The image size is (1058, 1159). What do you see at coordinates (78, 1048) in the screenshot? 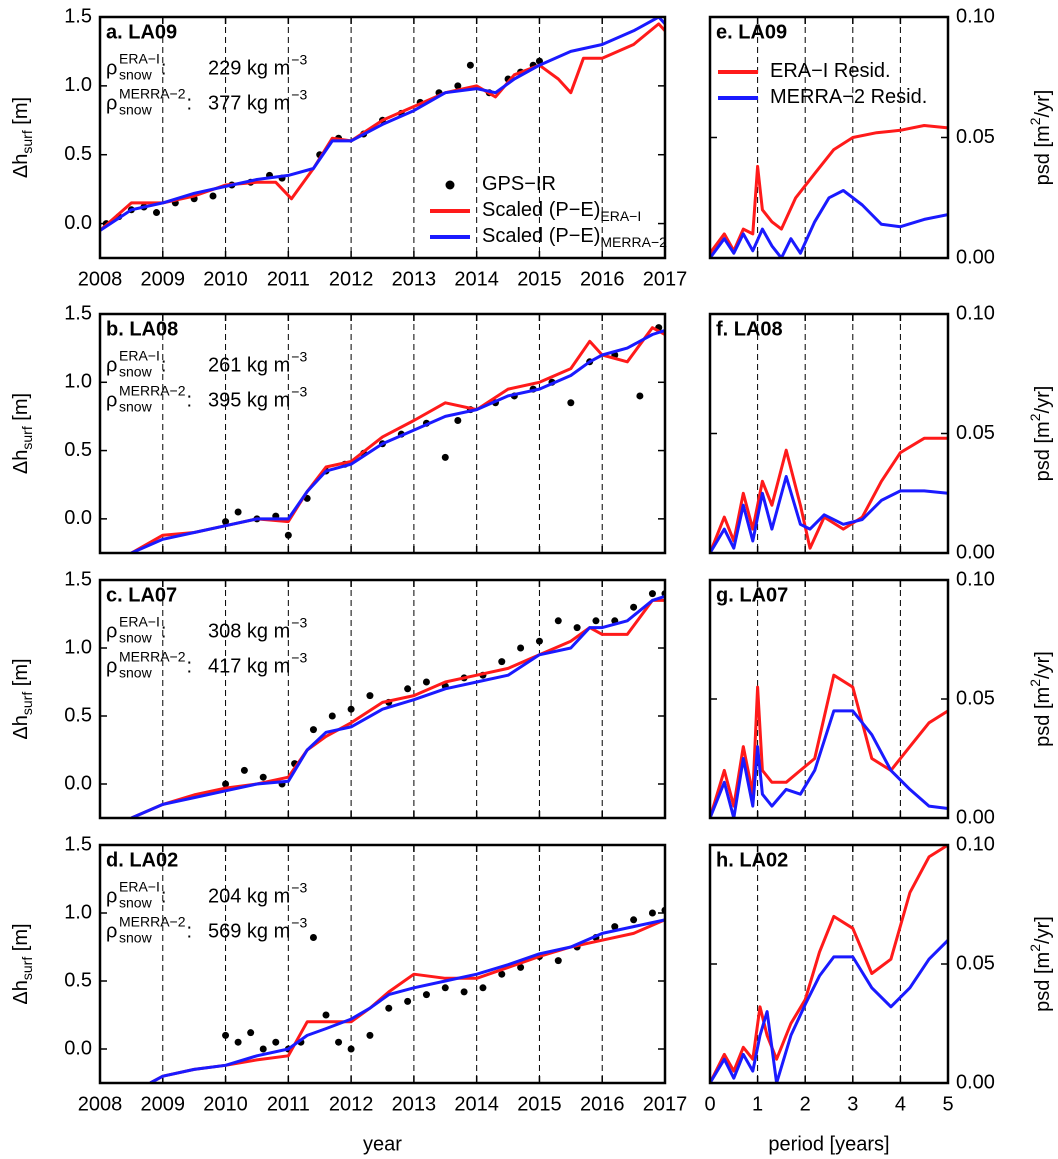
I see `y-tick-label: 0.0` at bounding box center [78, 1048].